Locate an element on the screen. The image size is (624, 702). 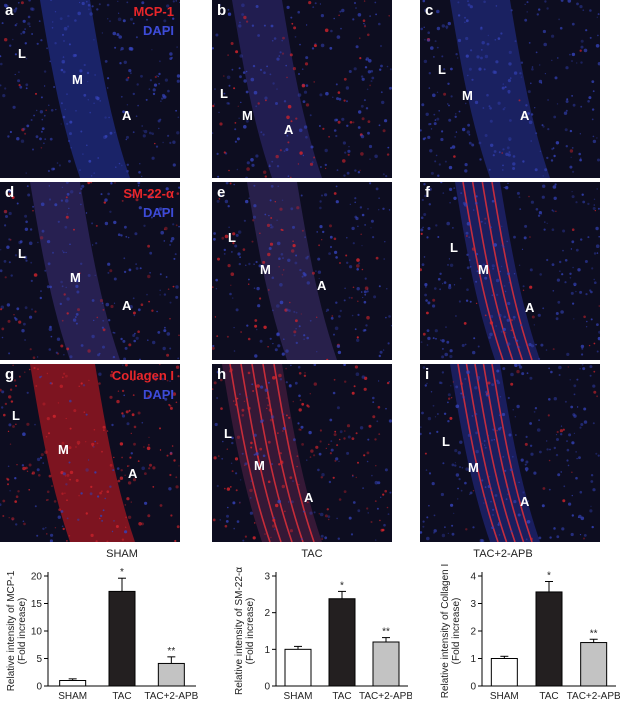
panel-letter: g is located at coordinates (10, 374).